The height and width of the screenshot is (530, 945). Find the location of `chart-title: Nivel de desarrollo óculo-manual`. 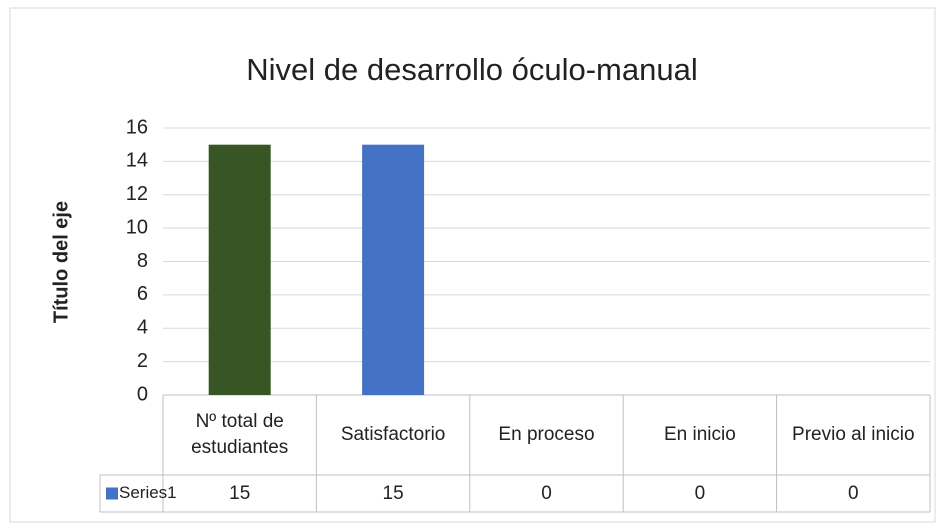

chart-title: Nivel de desarrollo óculo-manual is located at coordinates (471, 69).